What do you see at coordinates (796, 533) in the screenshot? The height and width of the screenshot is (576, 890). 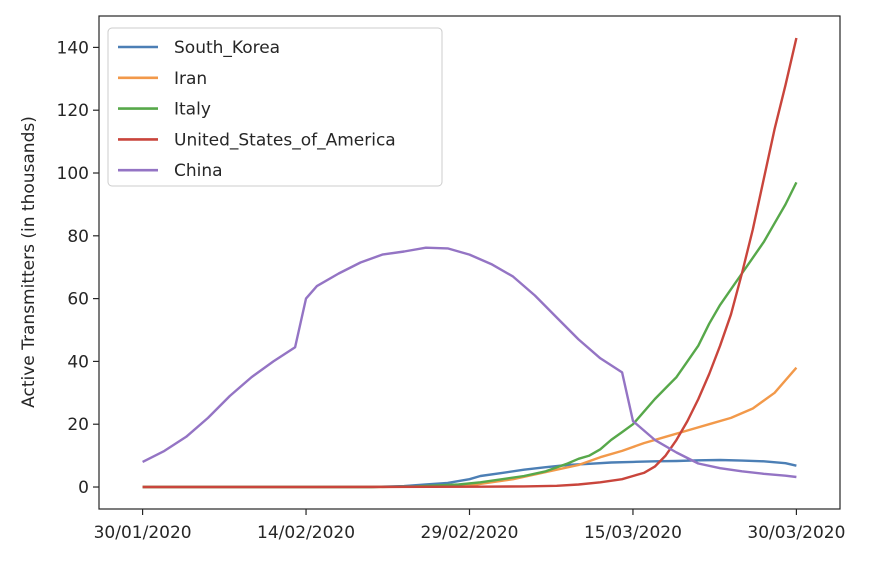 I see `x-tick-label: 30/03/2020` at bounding box center [796, 533].